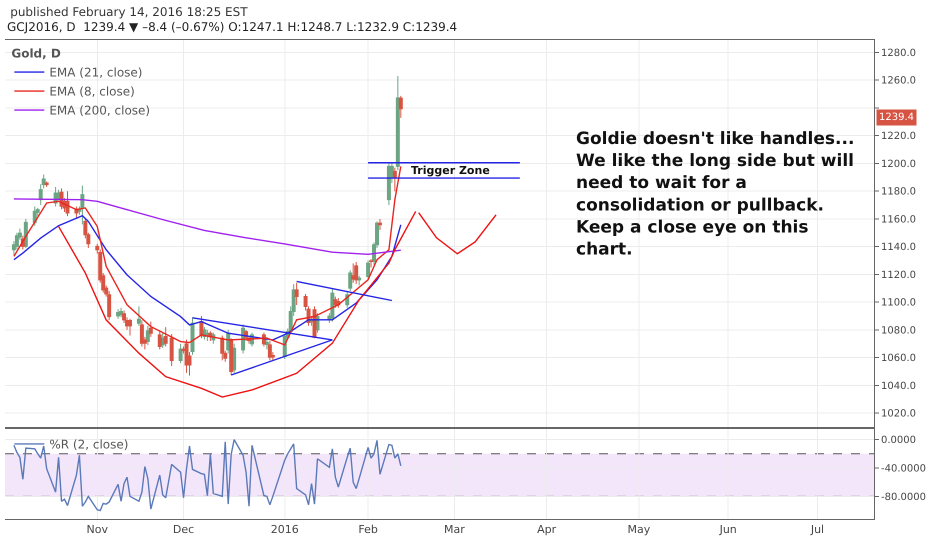  I want to click on x-tick-label: Dec, so click(183, 529).